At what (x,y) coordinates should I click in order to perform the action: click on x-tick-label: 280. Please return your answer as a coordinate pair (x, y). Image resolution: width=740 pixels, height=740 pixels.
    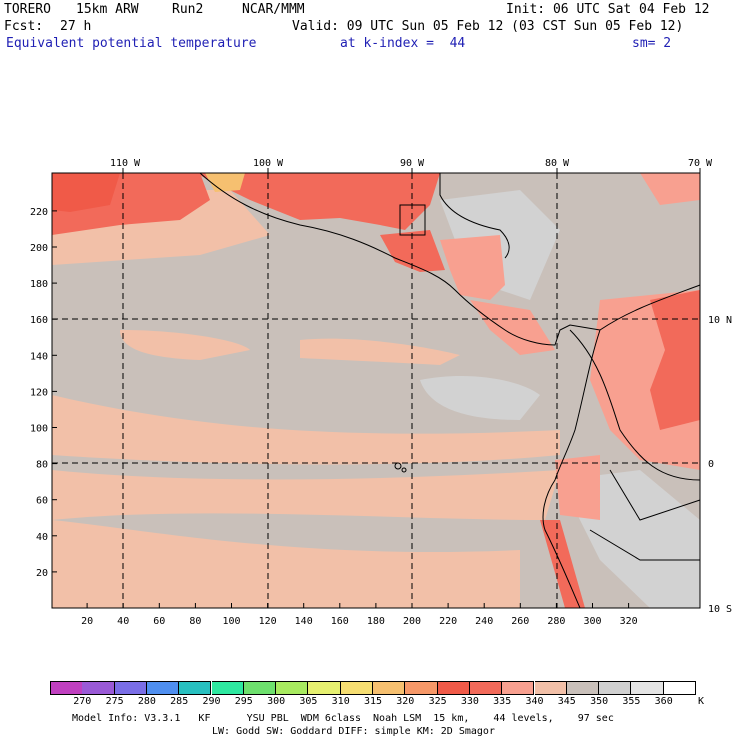
    Looking at the image, I should click on (556, 621).